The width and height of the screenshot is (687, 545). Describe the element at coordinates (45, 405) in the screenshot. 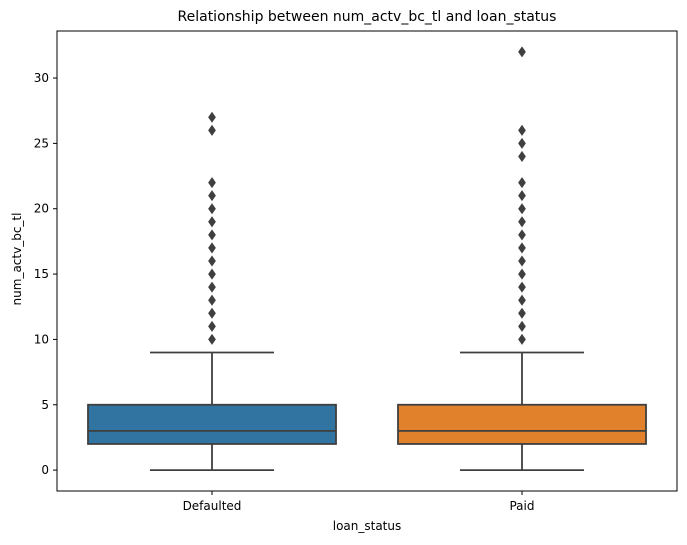

I see `y-tick-label: 5` at that location.